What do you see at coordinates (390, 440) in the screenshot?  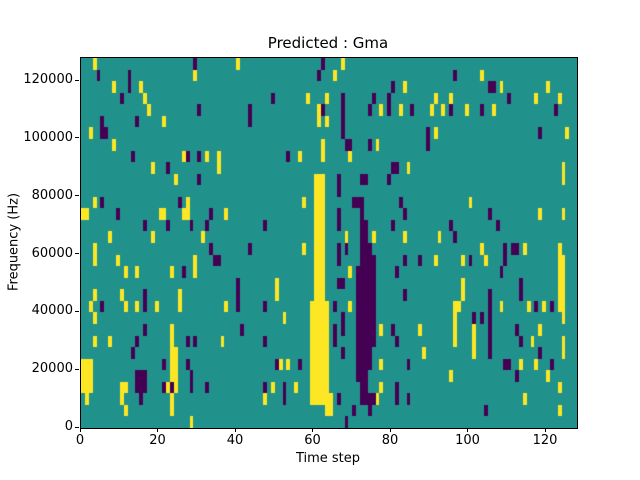 I see `x-tick-label: 80` at bounding box center [390, 440].